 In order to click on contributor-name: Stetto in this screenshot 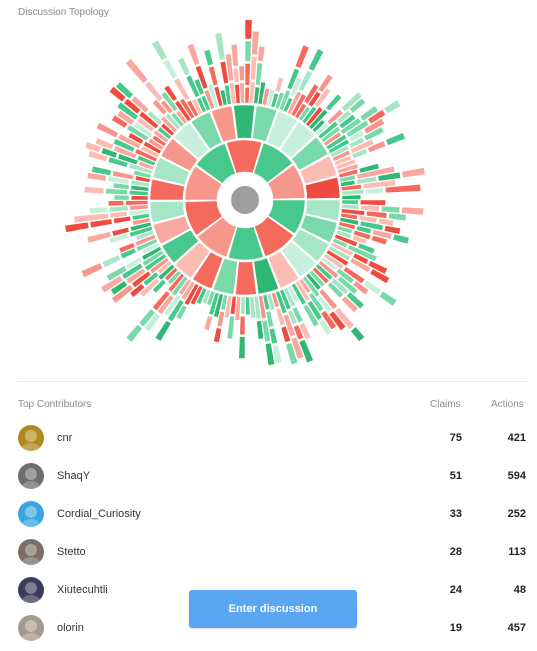, I will do `click(71, 552)`.